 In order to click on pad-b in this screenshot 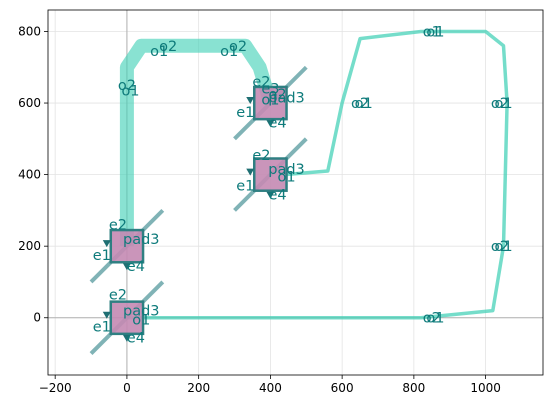, I will do `click(127, 246)`.